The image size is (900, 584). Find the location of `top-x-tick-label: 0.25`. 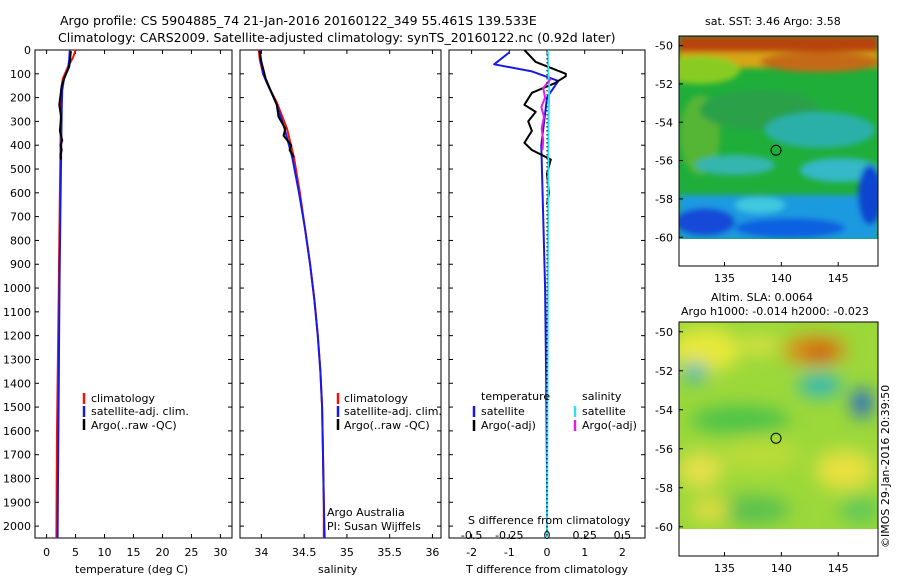

top-x-tick-label: 0.25 is located at coordinates (584, 535).